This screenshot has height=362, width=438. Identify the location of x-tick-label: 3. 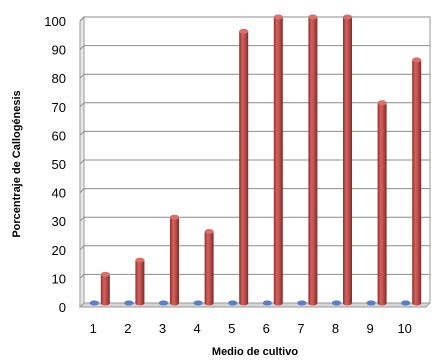
(162, 328).